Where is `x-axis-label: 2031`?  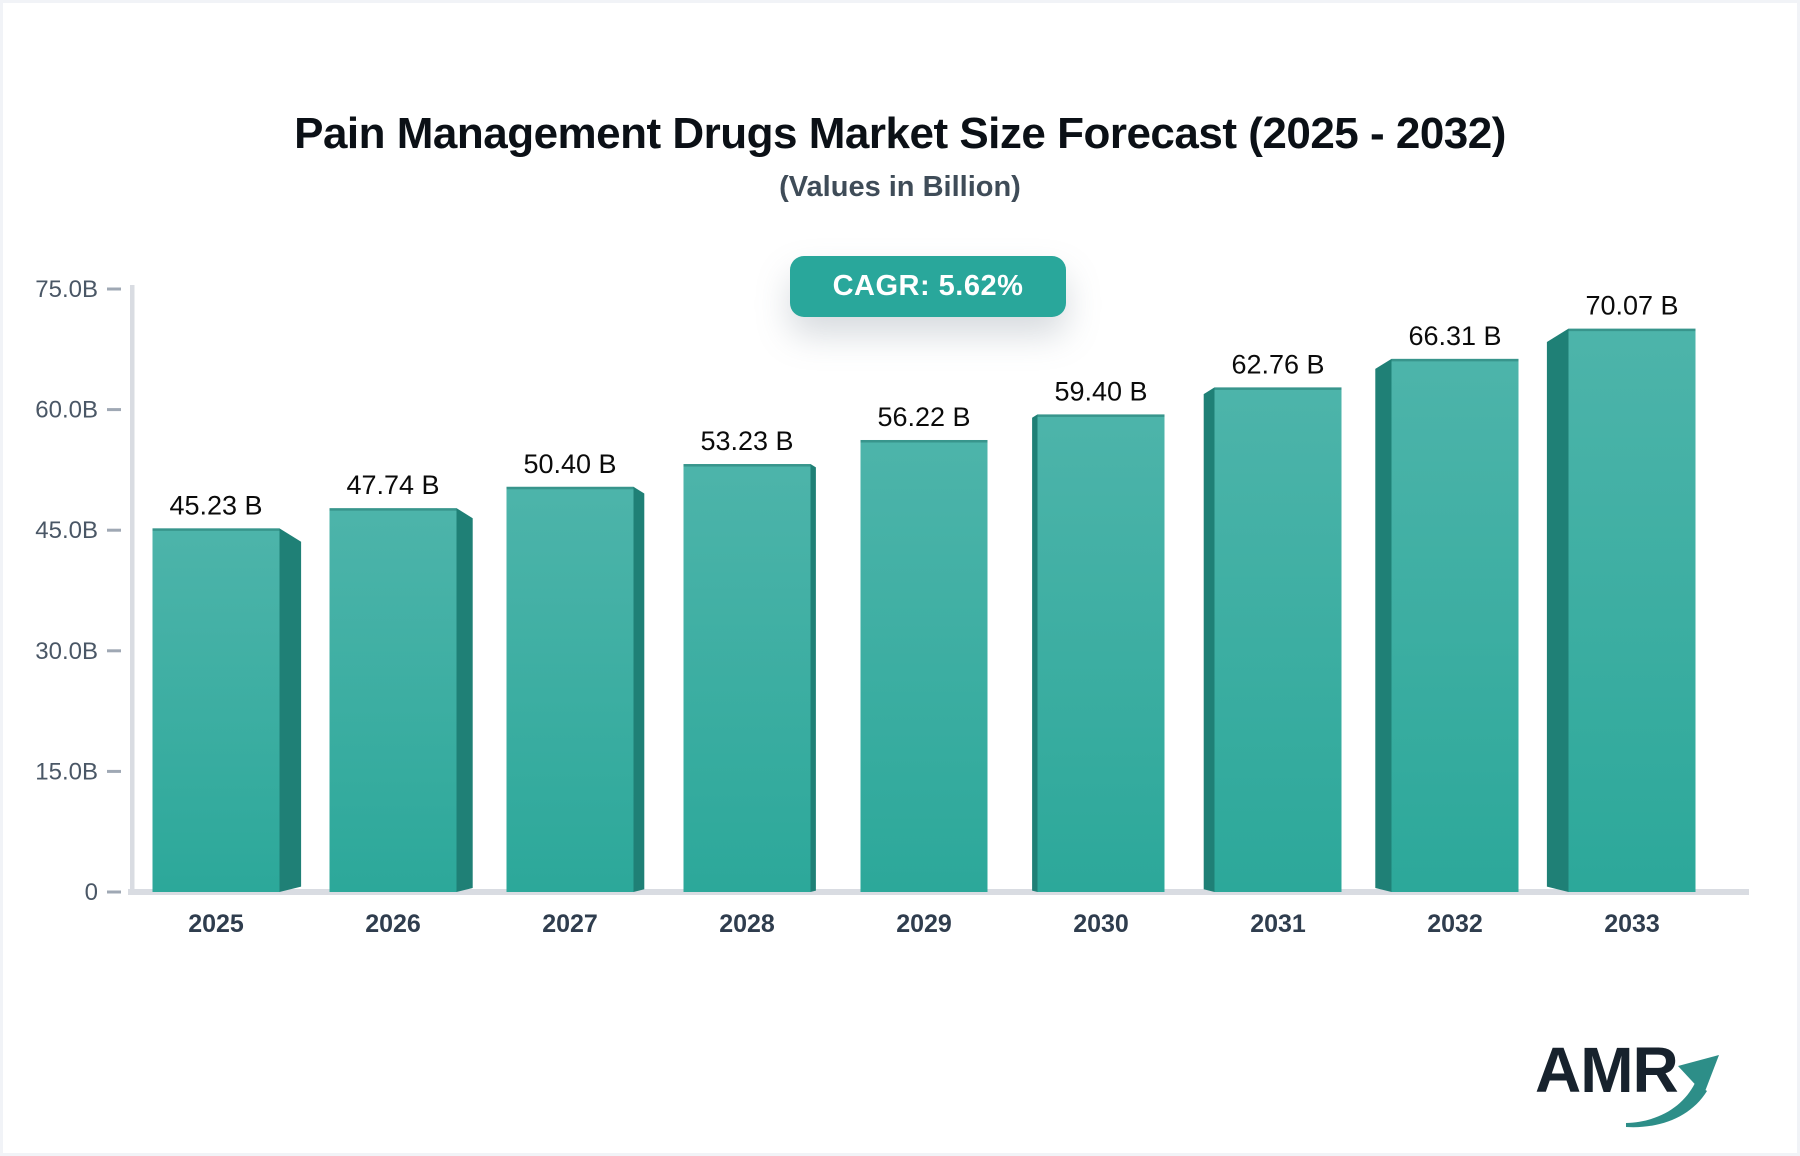 x-axis-label: 2031 is located at coordinates (1278, 924).